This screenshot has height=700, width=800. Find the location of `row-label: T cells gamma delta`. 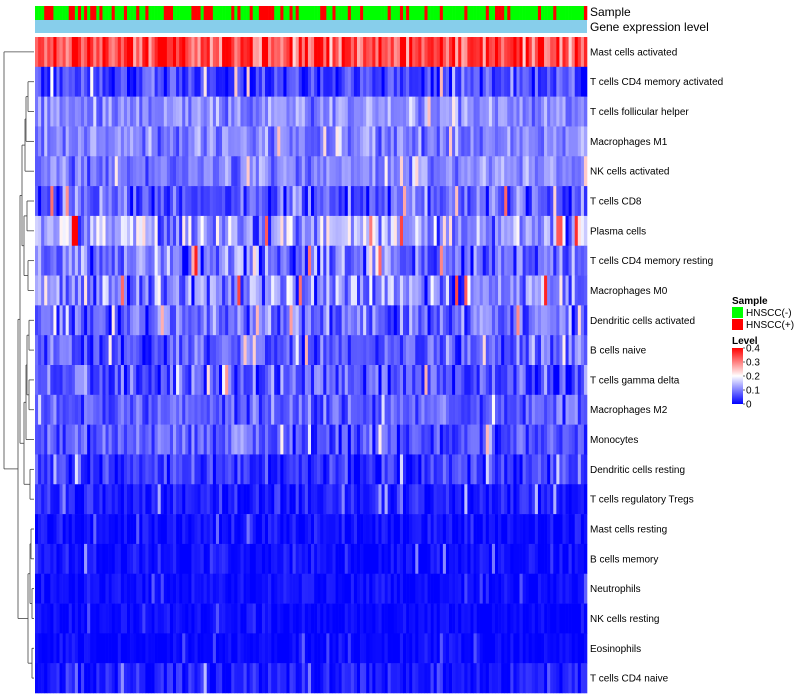

row-label: T cells gamma delta is located at coordinates (635, 380).